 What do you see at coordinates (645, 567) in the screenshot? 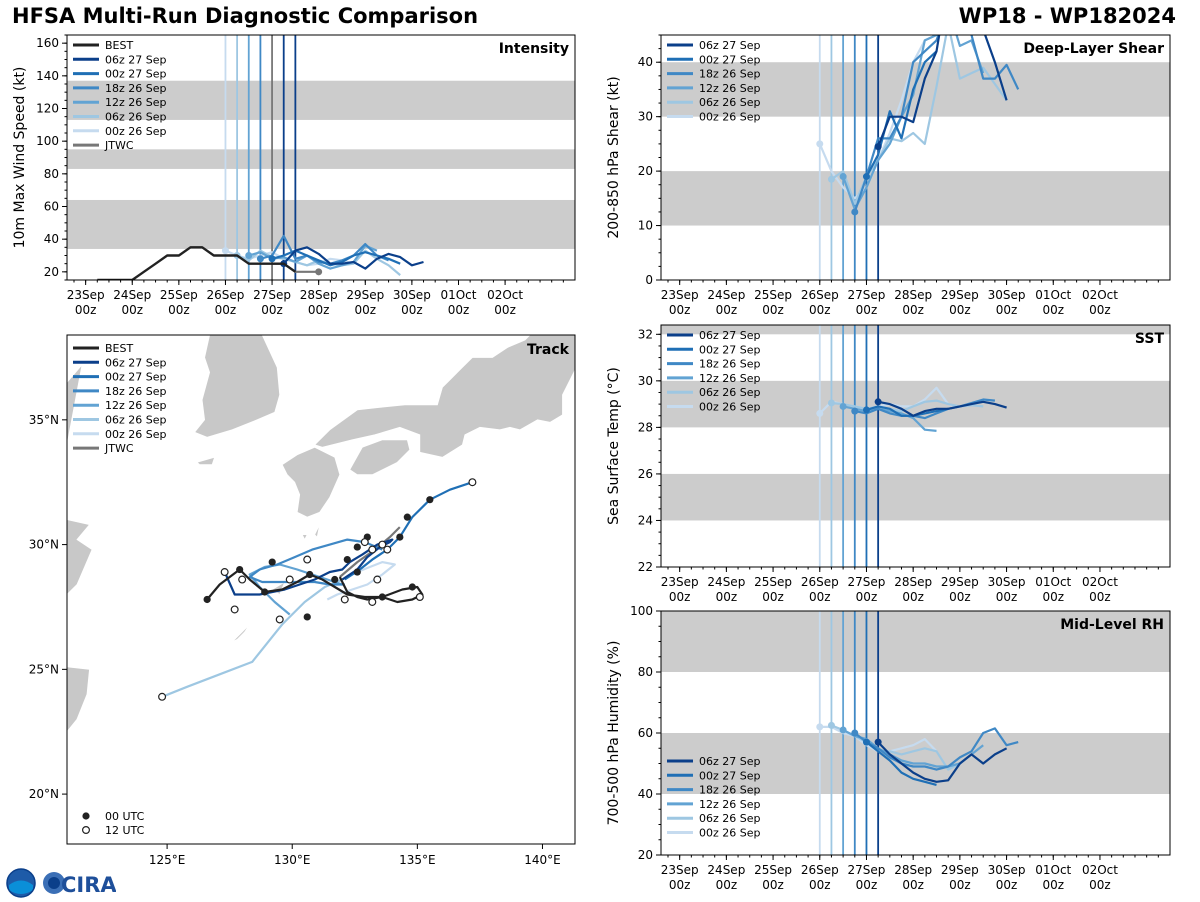
I see `y-tick-label: 22` at bounding box center [645, 567].